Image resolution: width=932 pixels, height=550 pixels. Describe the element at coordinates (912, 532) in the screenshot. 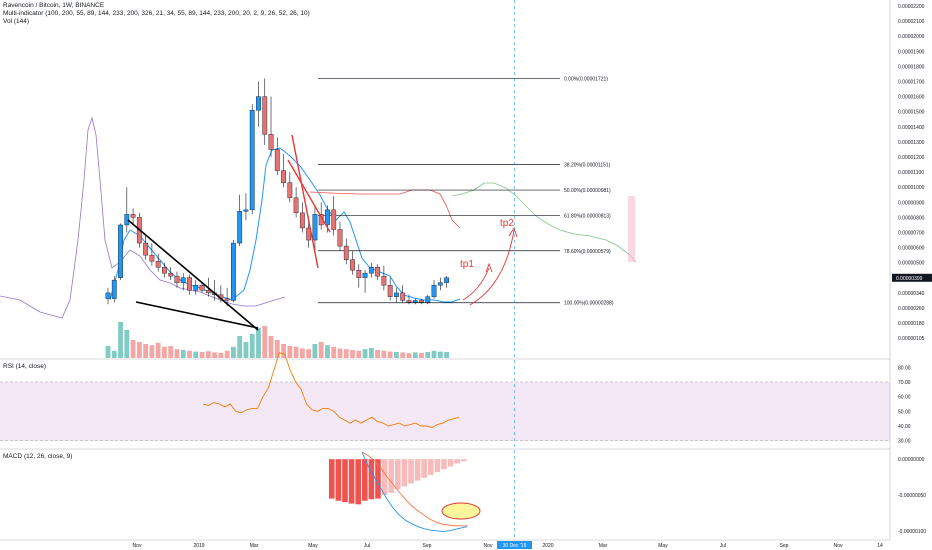

I see `macd-tick-label: -0.00000100` at that location.